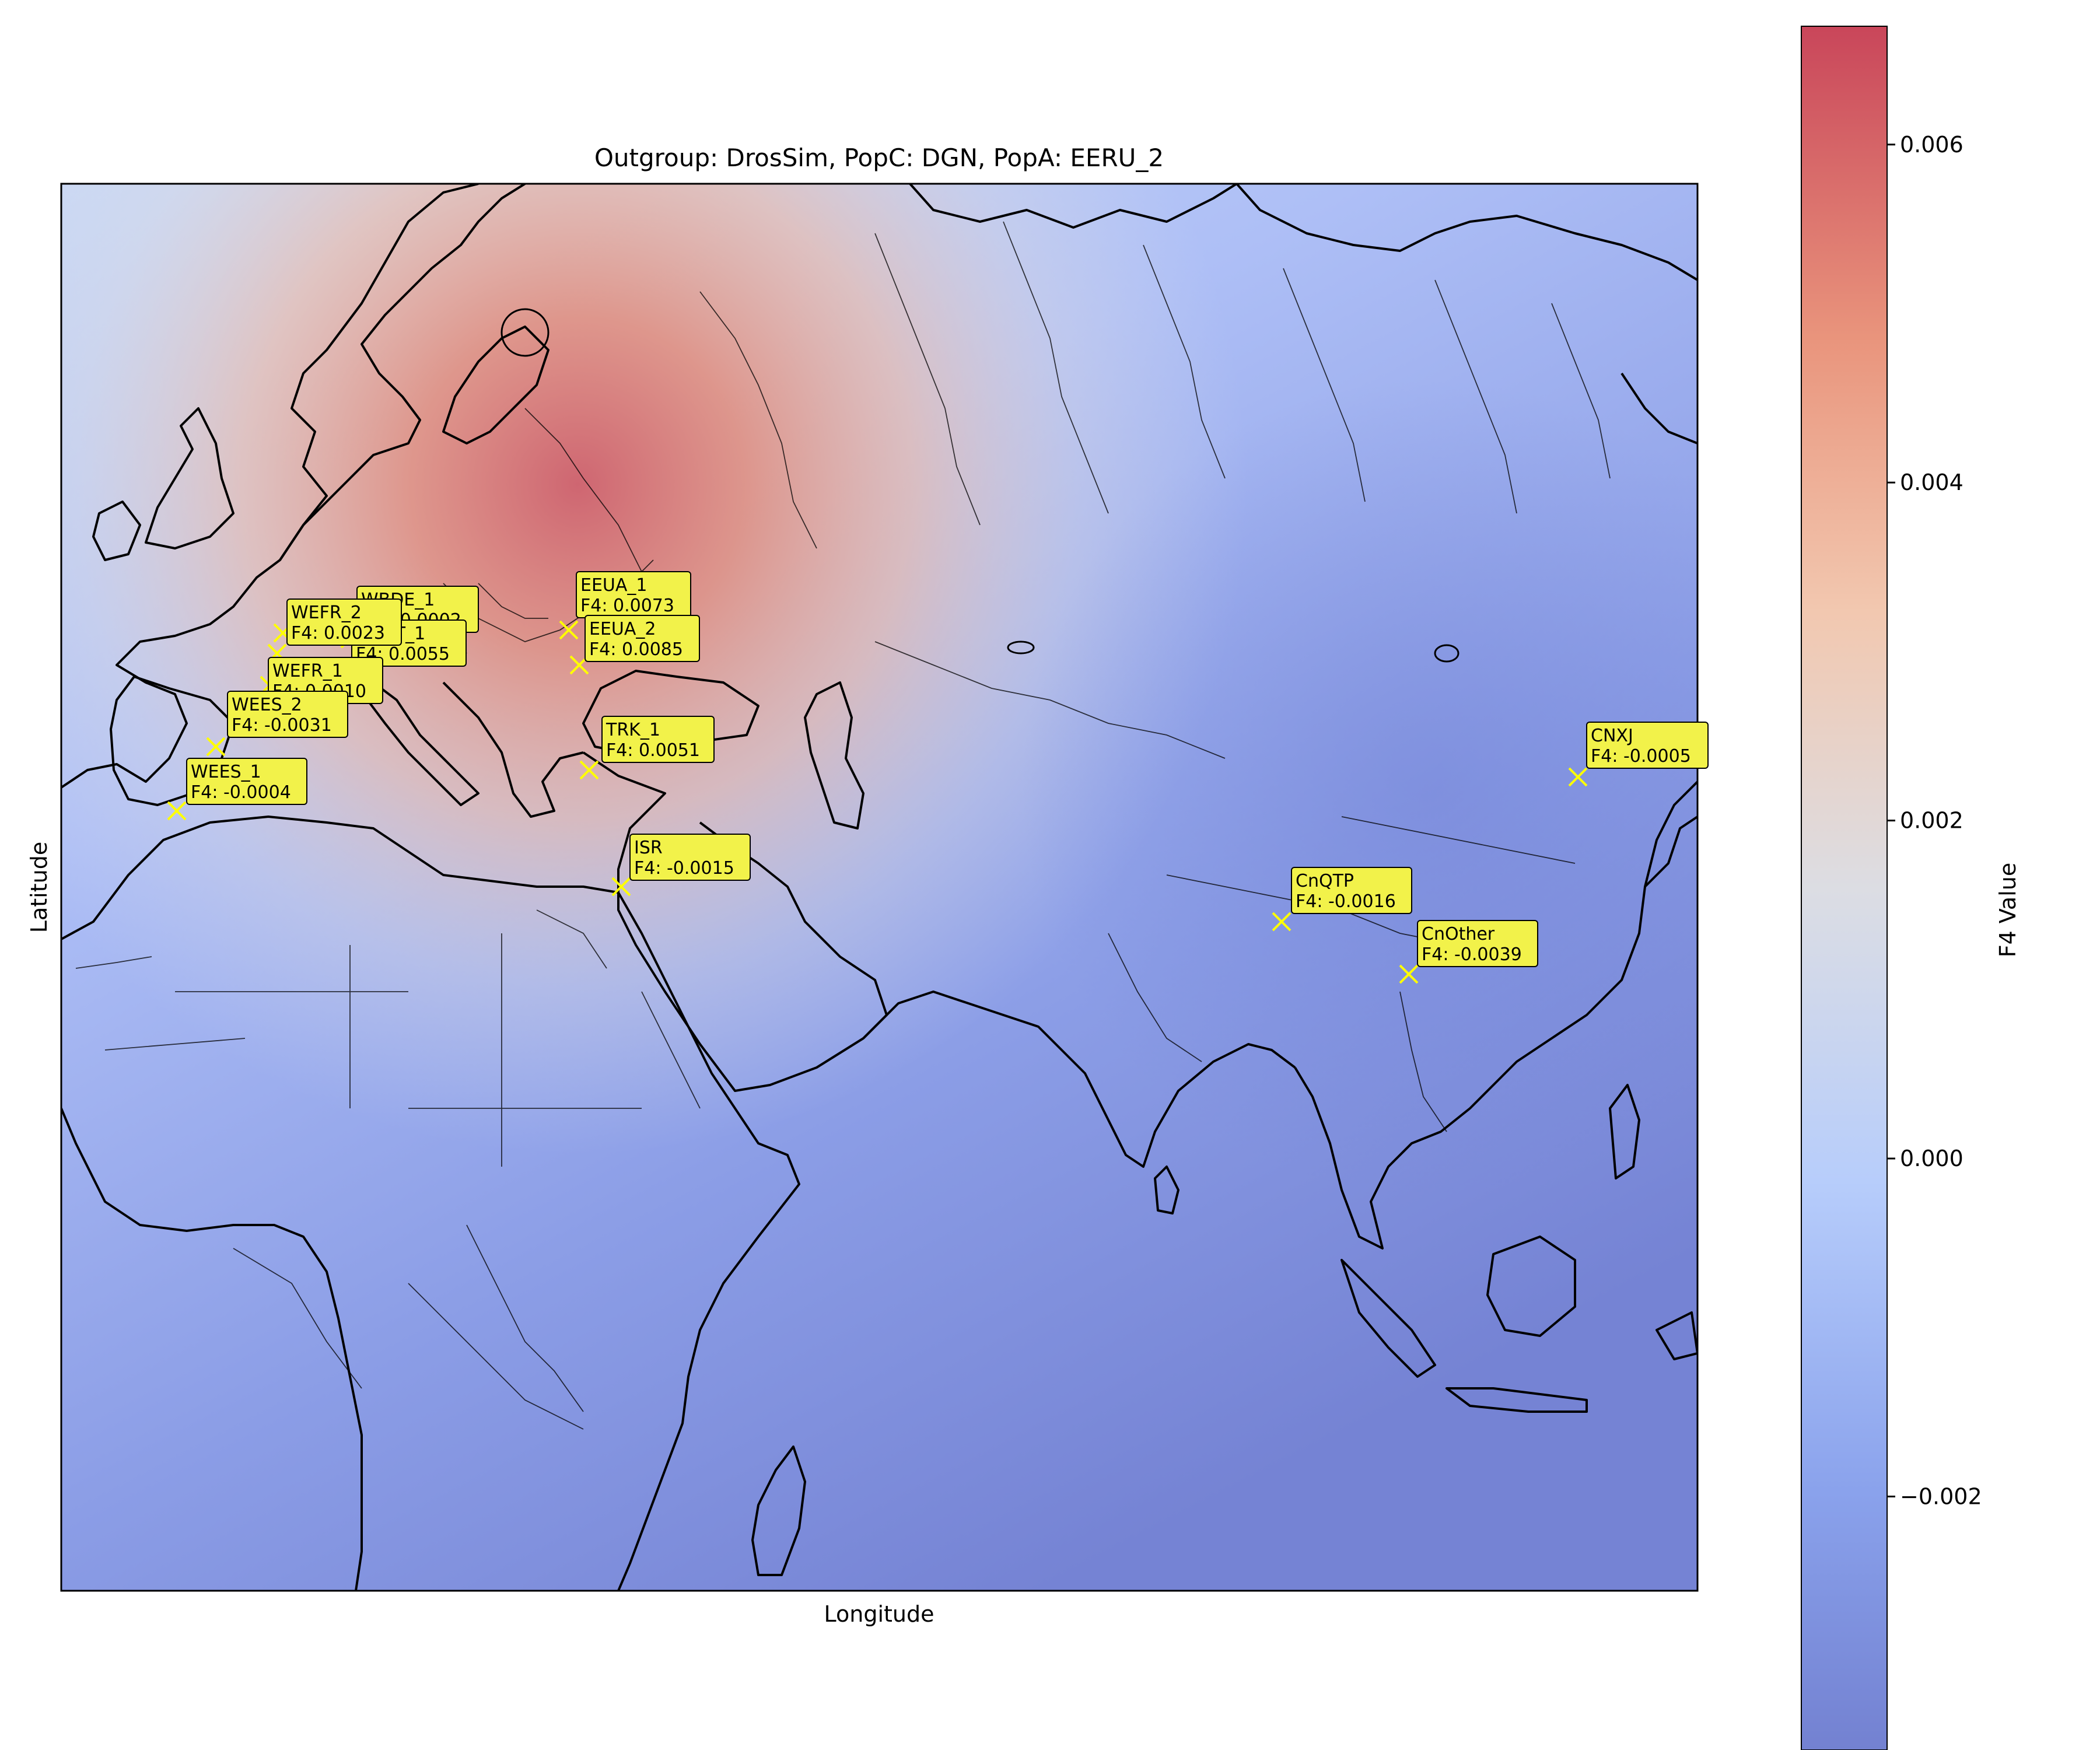  Describe the element at coordinates (622, 629) in the screenshot. I see `label-name-eeua-2: EEUA_2` at that location.